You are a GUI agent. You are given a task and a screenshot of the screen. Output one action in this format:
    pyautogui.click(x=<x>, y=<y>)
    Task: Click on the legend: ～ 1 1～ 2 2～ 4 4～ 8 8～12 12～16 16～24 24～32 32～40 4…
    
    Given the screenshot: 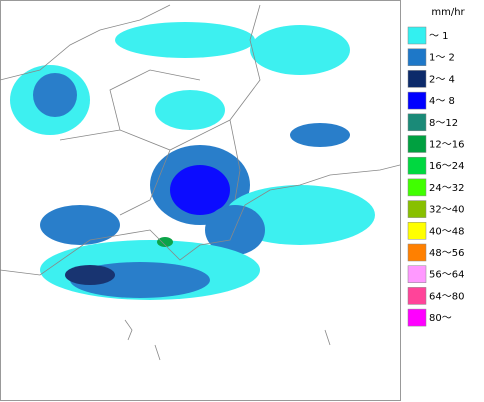 What is the action you would take?
    pyautogui.click(x=435, y=176)
    